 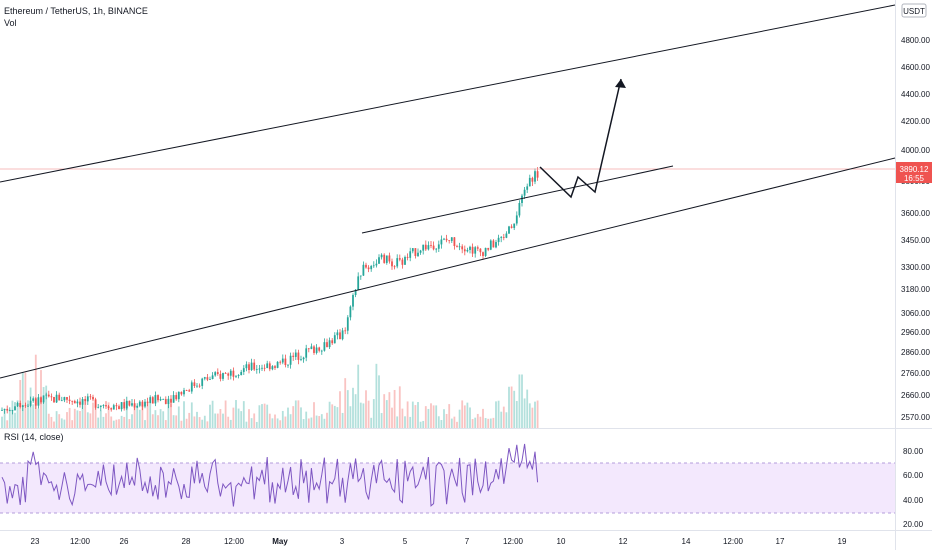 What do you see at coordinates (914, 10) in the screenshot?
I see `currency-badge` at bounding box center [914, 10].